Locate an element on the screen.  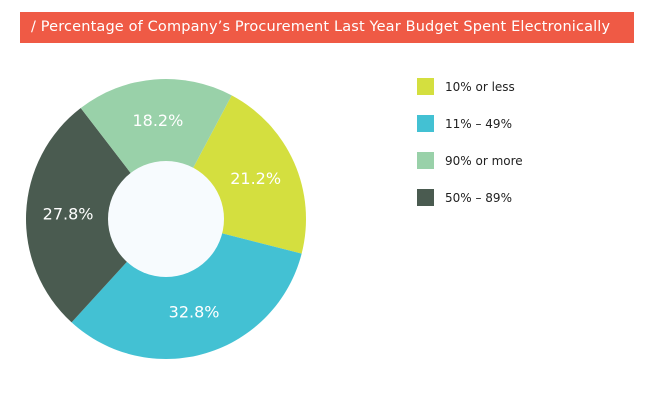
donut-hole is located at coordinates (166, 219).